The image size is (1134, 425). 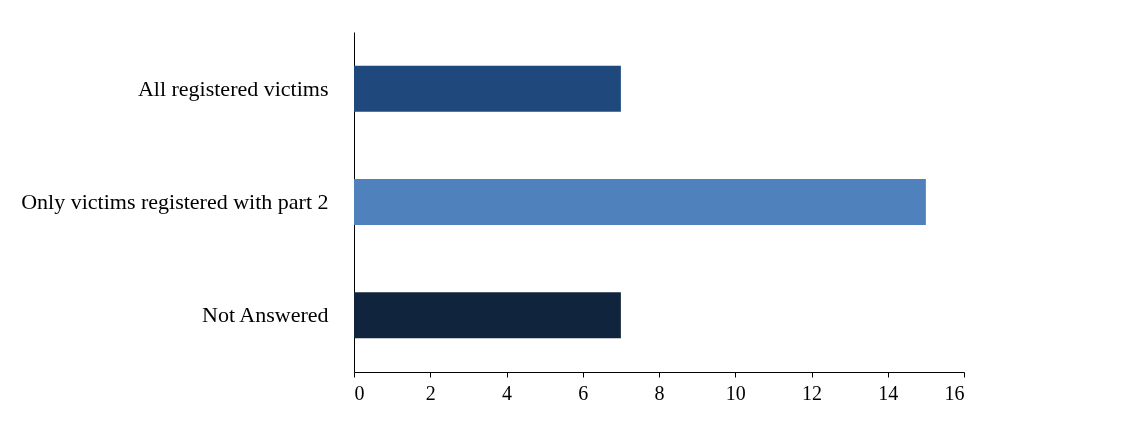 I want to click on y-tick-label: Only victims registered with part 2, so click(x=175, y=201).